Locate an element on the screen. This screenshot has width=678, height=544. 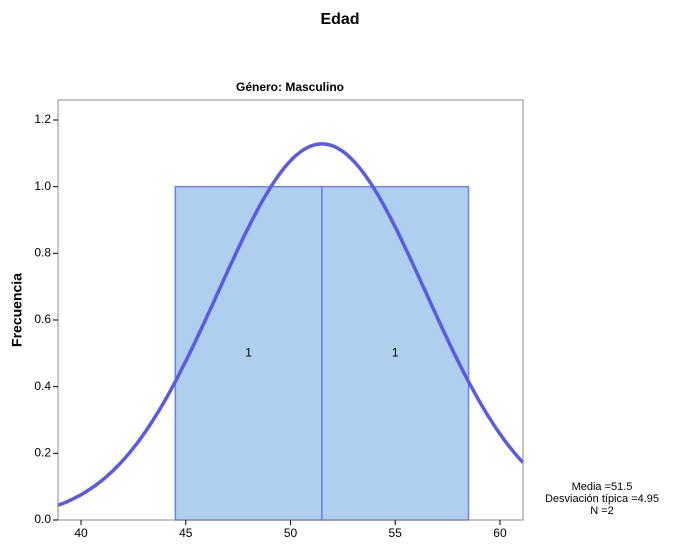
chart-title: Edad is located at coordinates (339, 19).